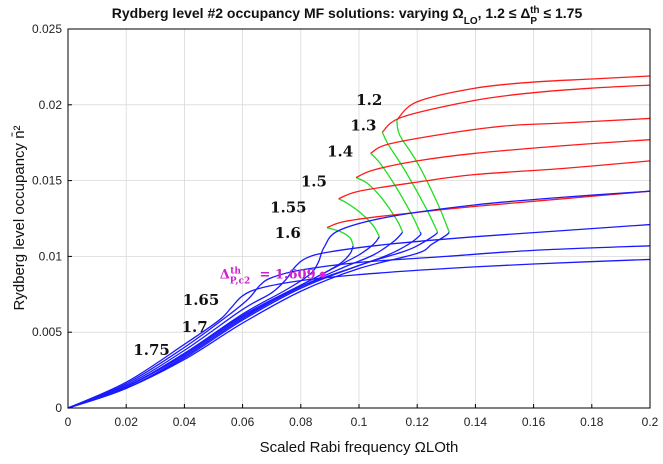 The image size is (663, 464). Describe the element at coordinates (127, 422) in the screenshot. I see `x-tick-label: 0.02` at that location.